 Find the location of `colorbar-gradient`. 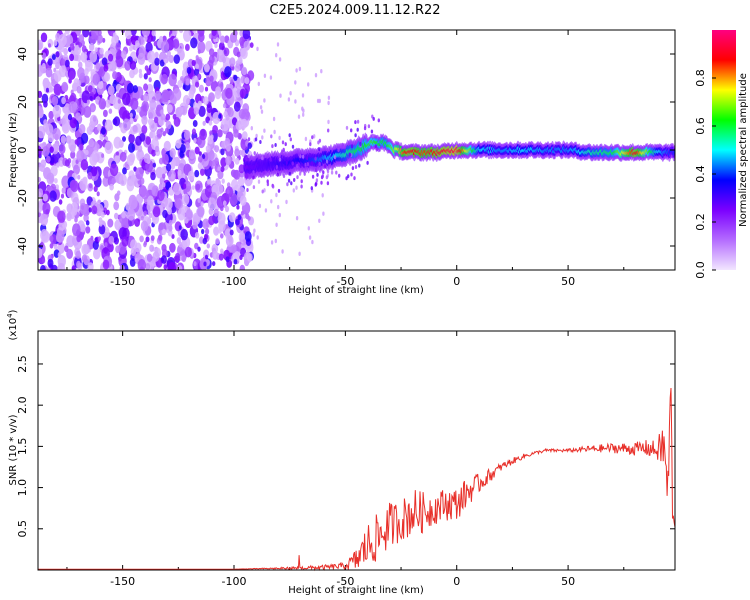

colorbar-gradient is located at coordinates (724, 150).